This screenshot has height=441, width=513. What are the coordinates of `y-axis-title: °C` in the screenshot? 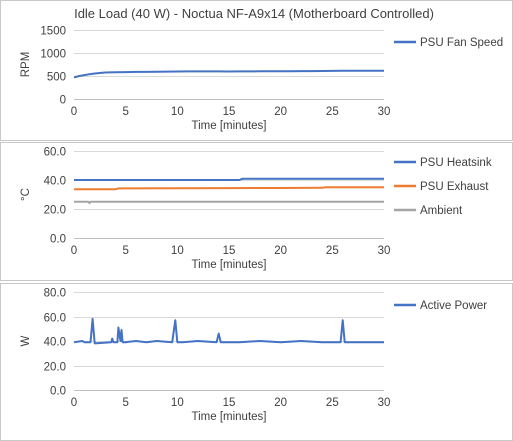 It's located at (26, 194).